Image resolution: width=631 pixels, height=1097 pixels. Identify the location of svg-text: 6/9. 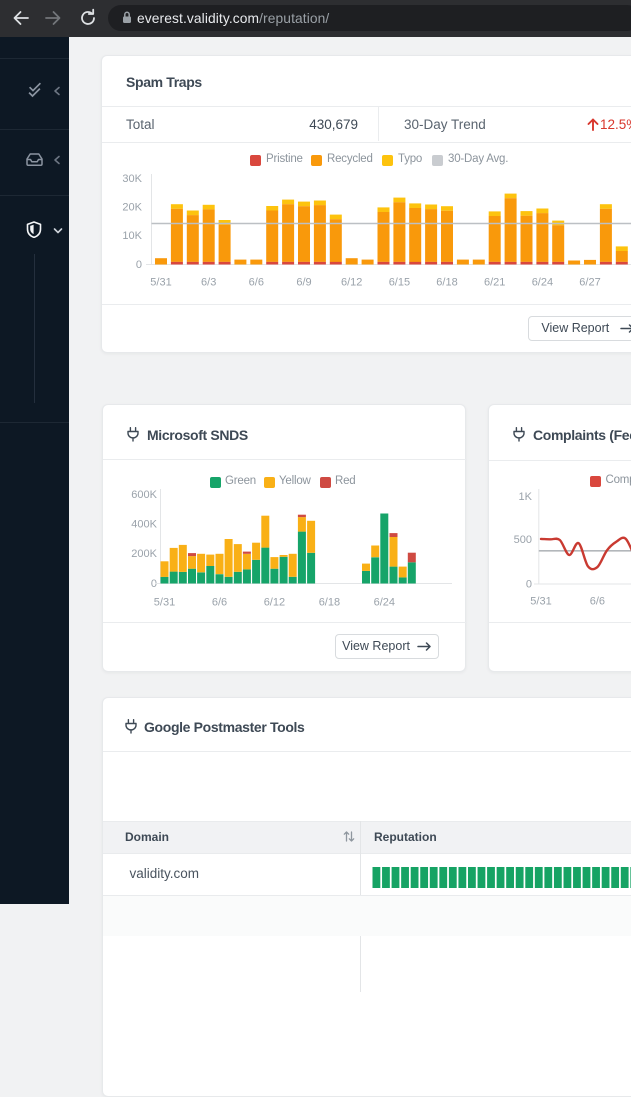
(303, 283).